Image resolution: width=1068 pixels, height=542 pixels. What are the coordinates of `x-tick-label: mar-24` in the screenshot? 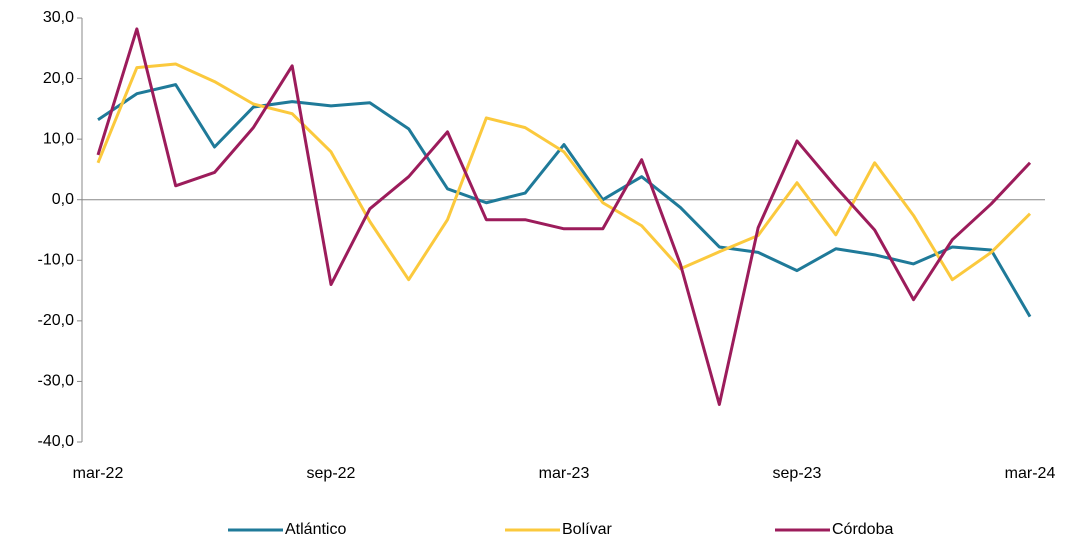 It's located at (1030, 473).